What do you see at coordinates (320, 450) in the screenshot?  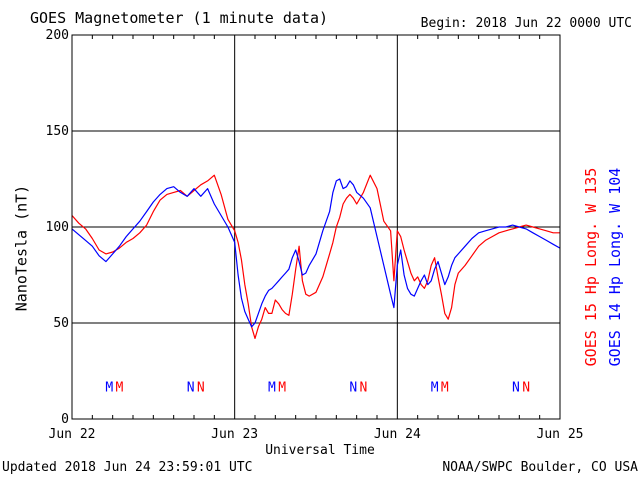 I see `x-axis-label: Universal Time` at bounding box center [320, 450].